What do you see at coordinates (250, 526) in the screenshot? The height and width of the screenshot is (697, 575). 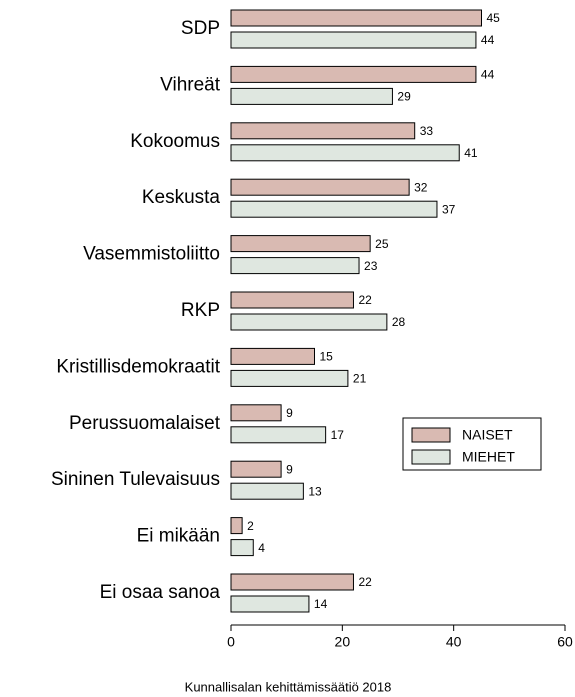 I see `value-label: 2` at bounding box center [250, 526].